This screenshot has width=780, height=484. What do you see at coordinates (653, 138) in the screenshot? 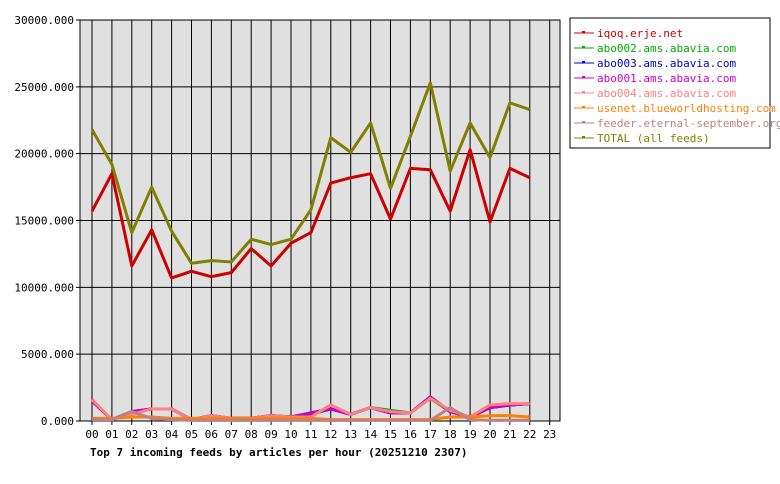
I see `legend-label: TOTAL (all feeds)` at bounding box center [653, 138].